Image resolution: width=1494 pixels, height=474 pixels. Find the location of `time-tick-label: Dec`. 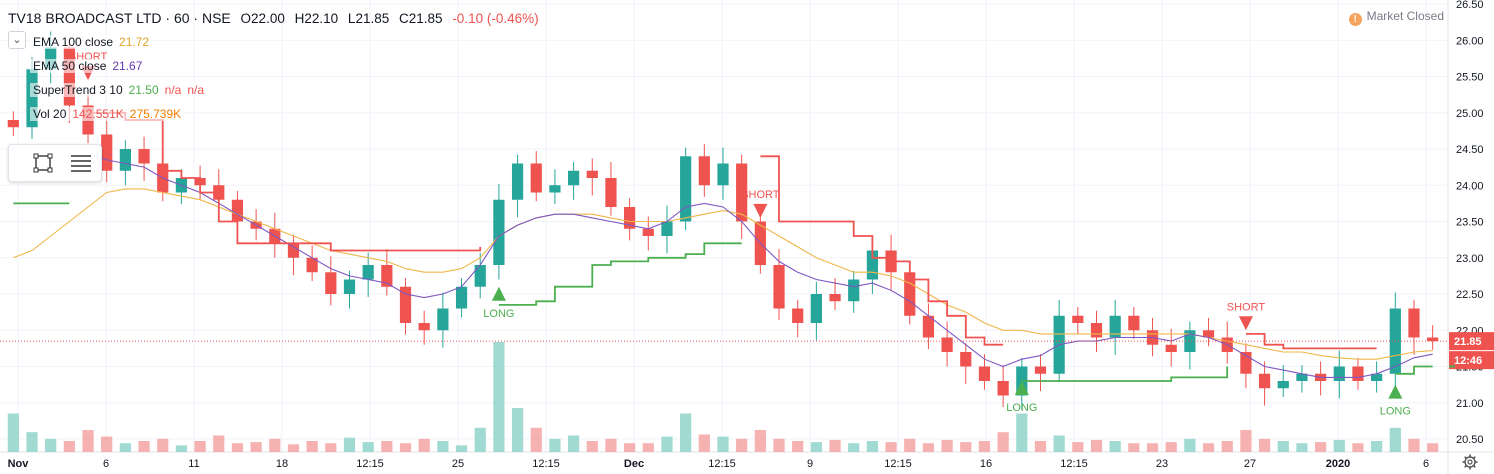

time-tick-label: Dec is located at coordinates (634, 464).